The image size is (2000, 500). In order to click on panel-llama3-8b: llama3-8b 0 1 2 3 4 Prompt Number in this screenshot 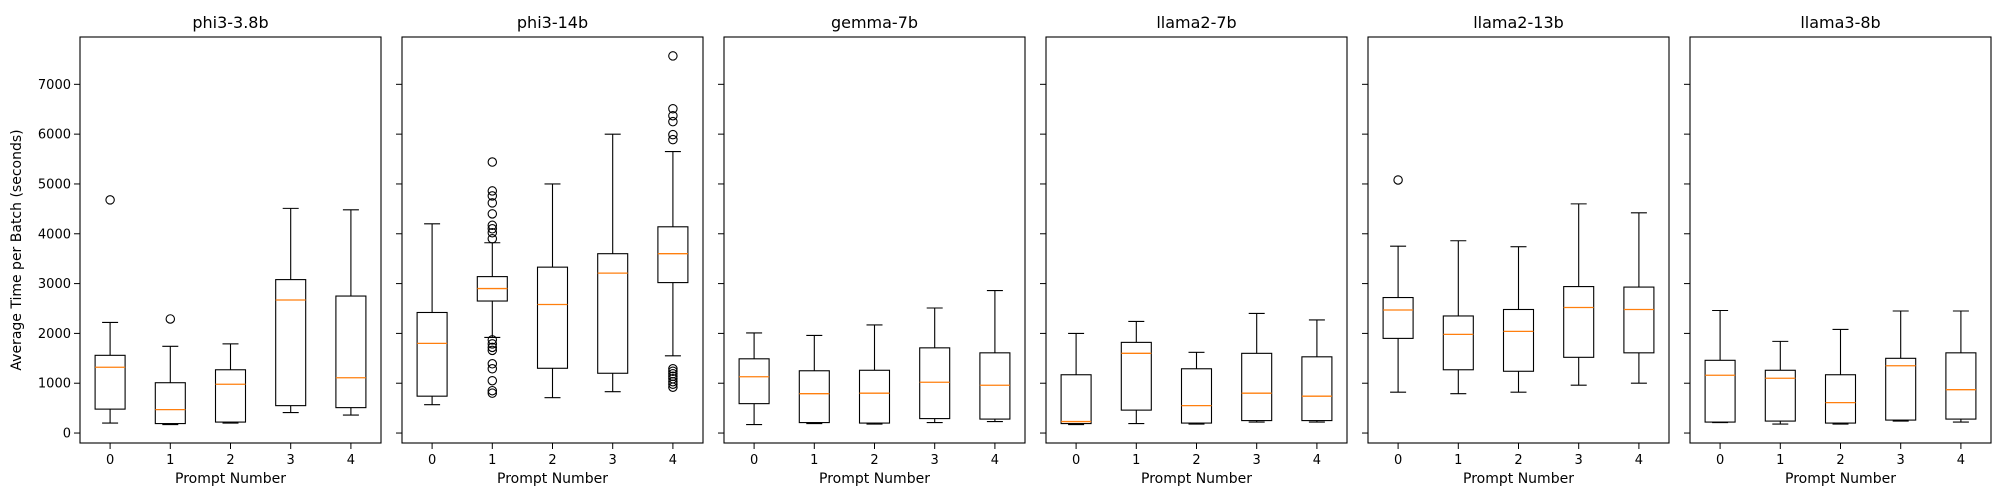, I will do `click(1838, 250)`.